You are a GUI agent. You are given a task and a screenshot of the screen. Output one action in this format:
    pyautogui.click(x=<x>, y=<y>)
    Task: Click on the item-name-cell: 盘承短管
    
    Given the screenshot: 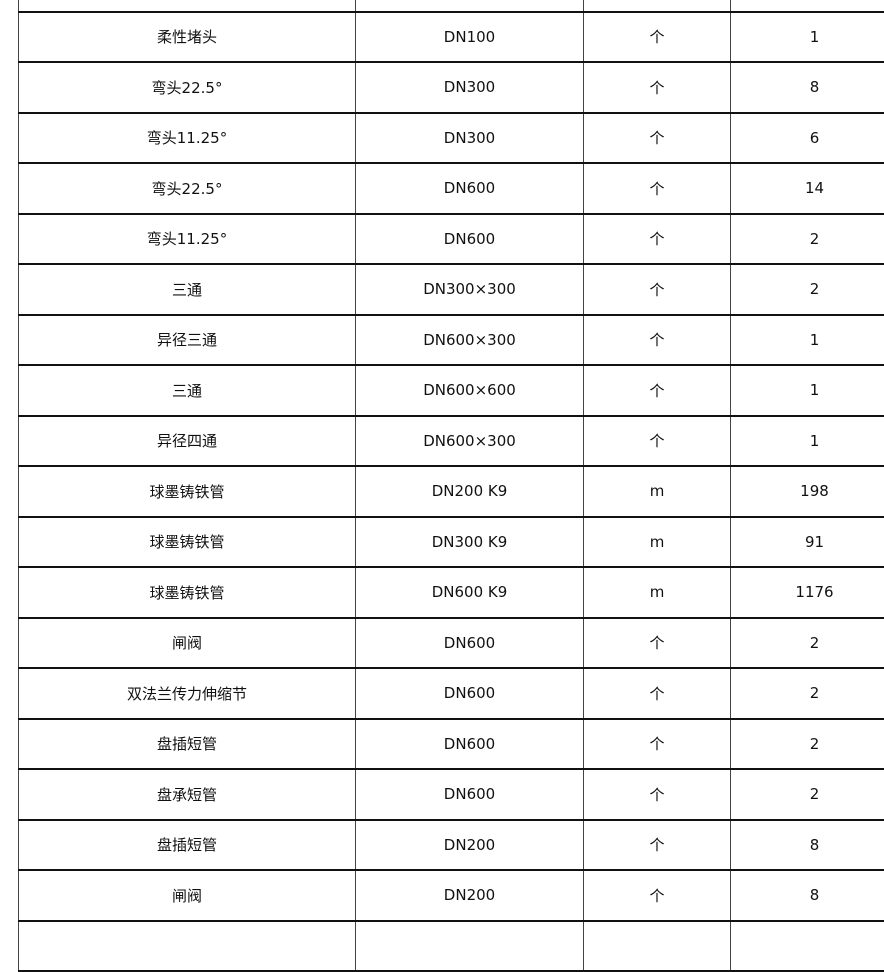 What is the action you would take?
    pyautogui.click(x=187, y=794)
    